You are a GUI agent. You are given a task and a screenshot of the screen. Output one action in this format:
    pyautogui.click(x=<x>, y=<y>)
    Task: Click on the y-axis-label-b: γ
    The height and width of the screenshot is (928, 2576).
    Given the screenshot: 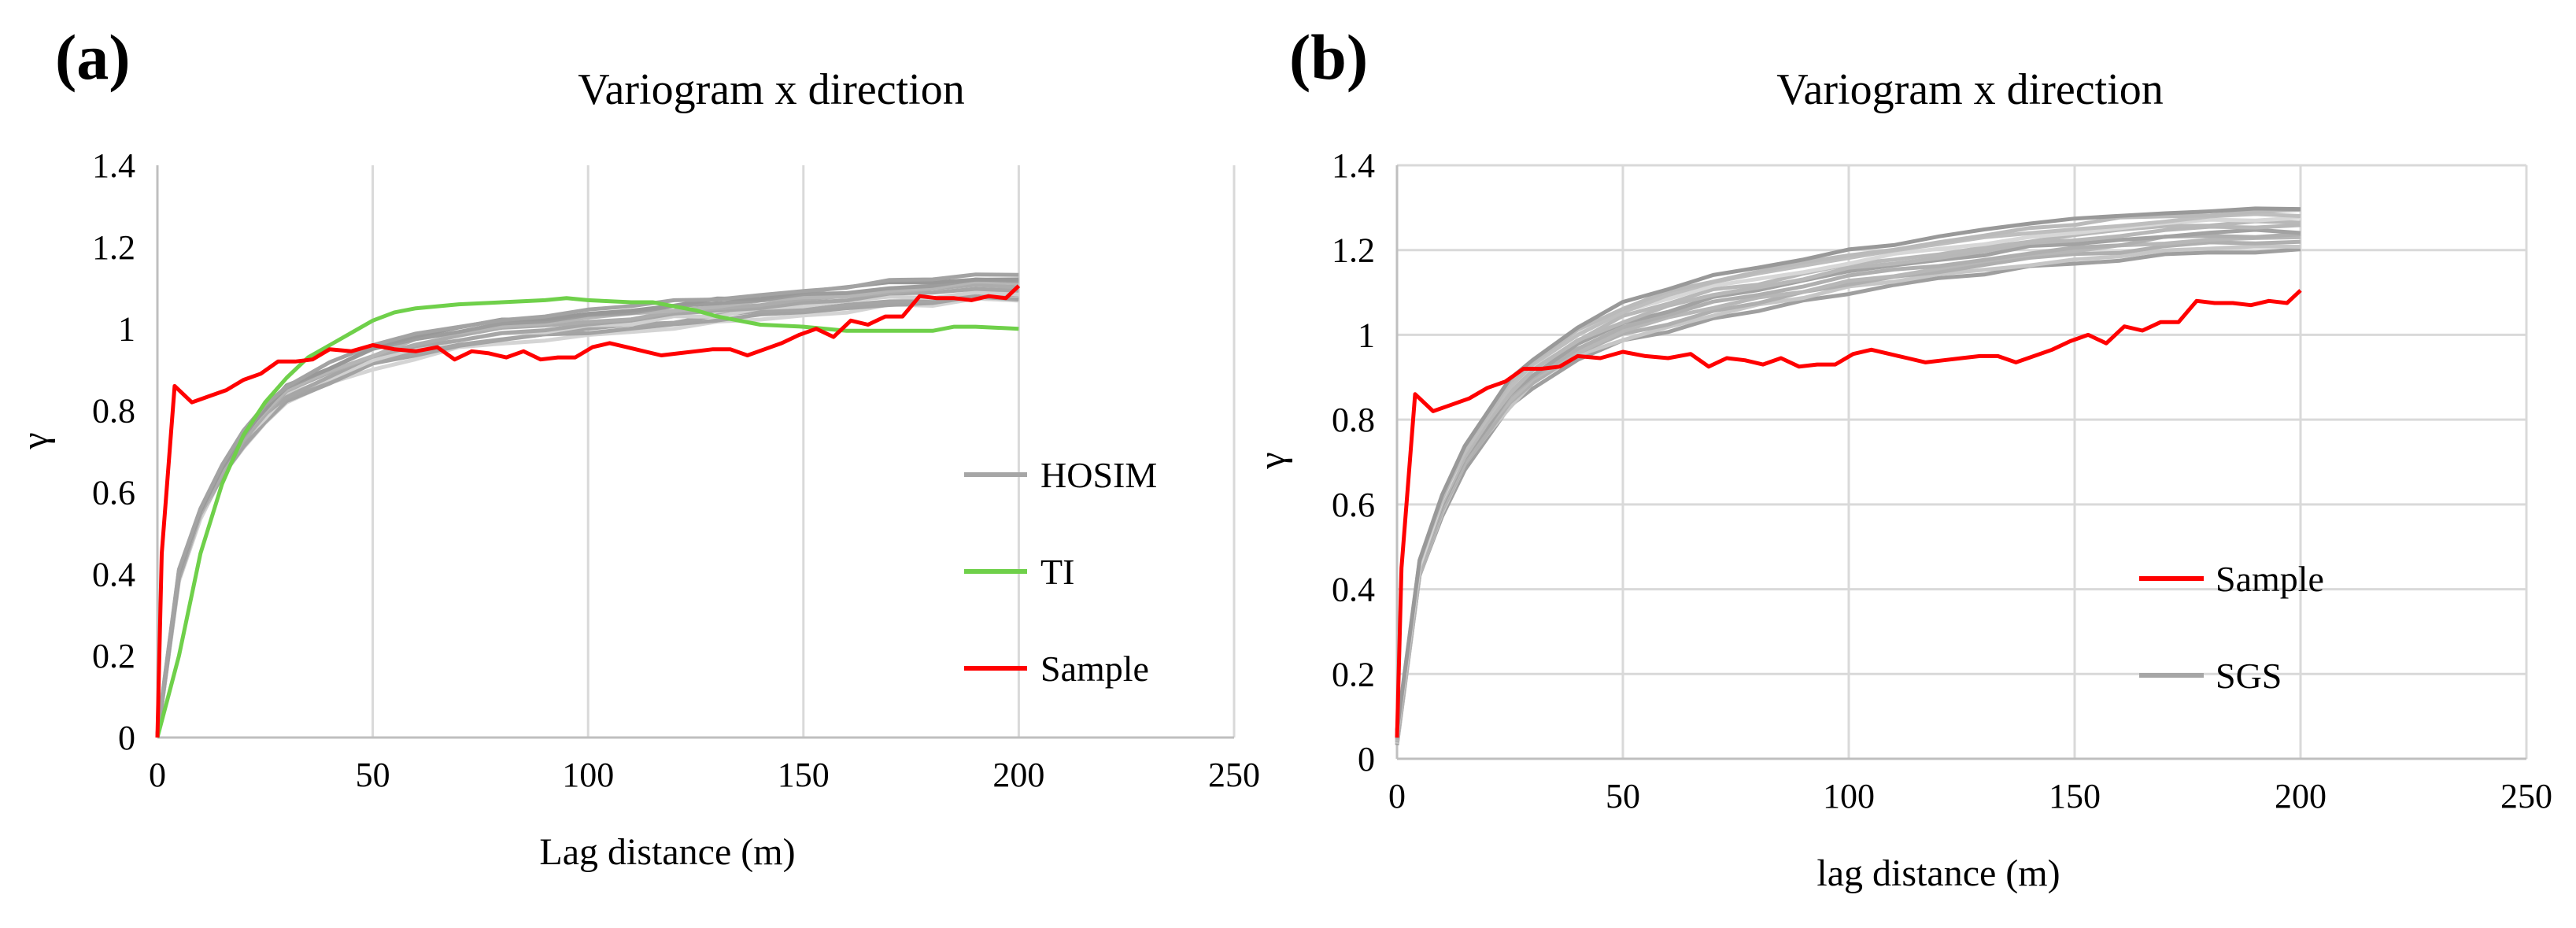 What is the action you would take?
    pyautogui.click(x=1272, y=461)
    